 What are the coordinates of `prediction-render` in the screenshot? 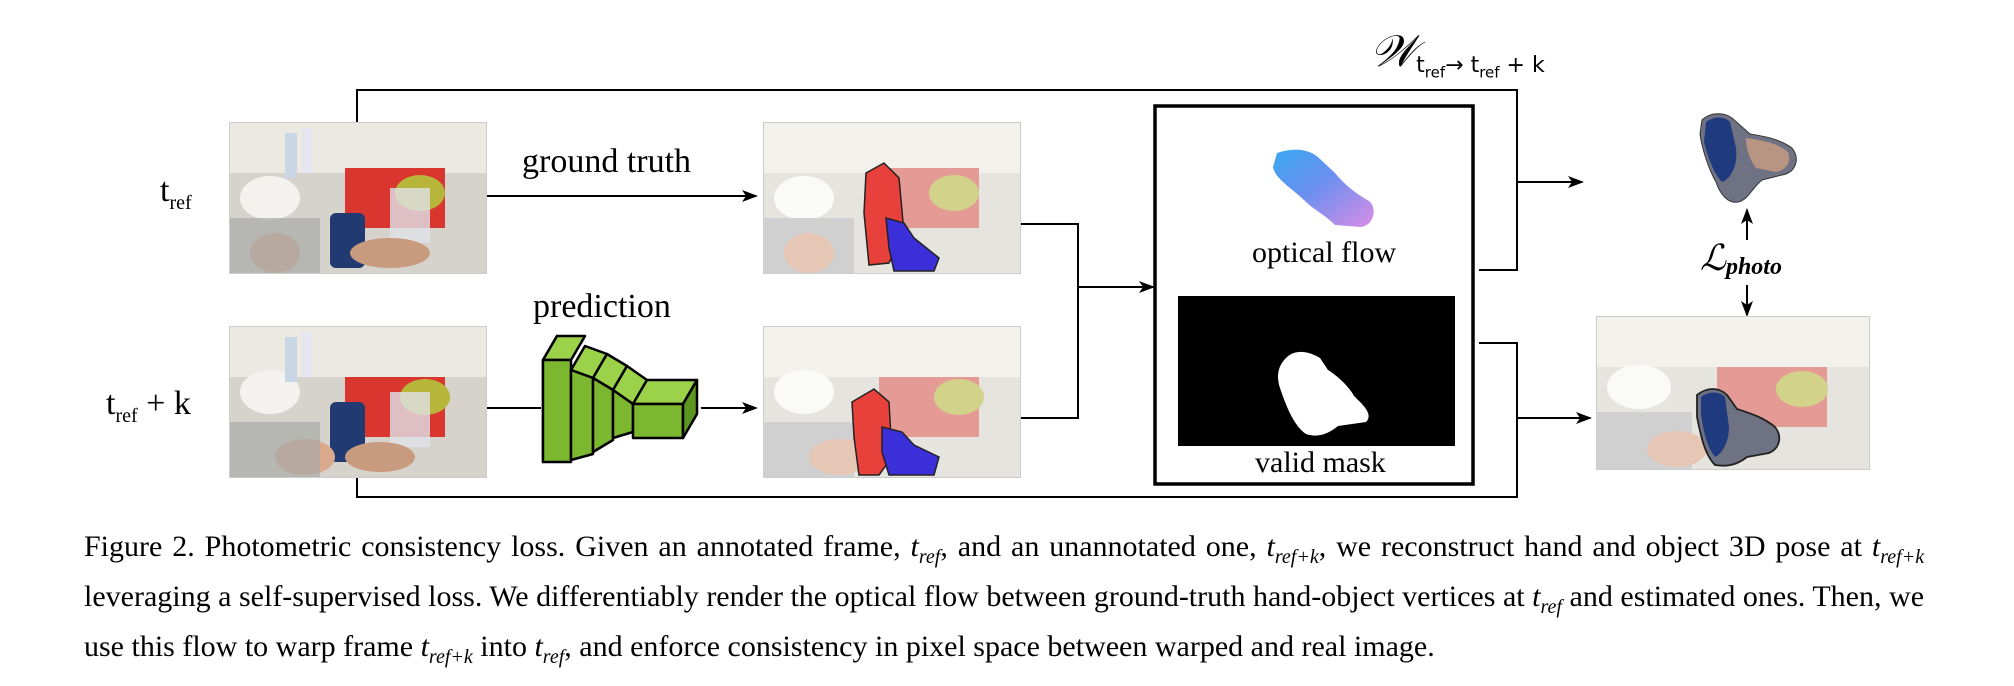 It's located at (892, 402).